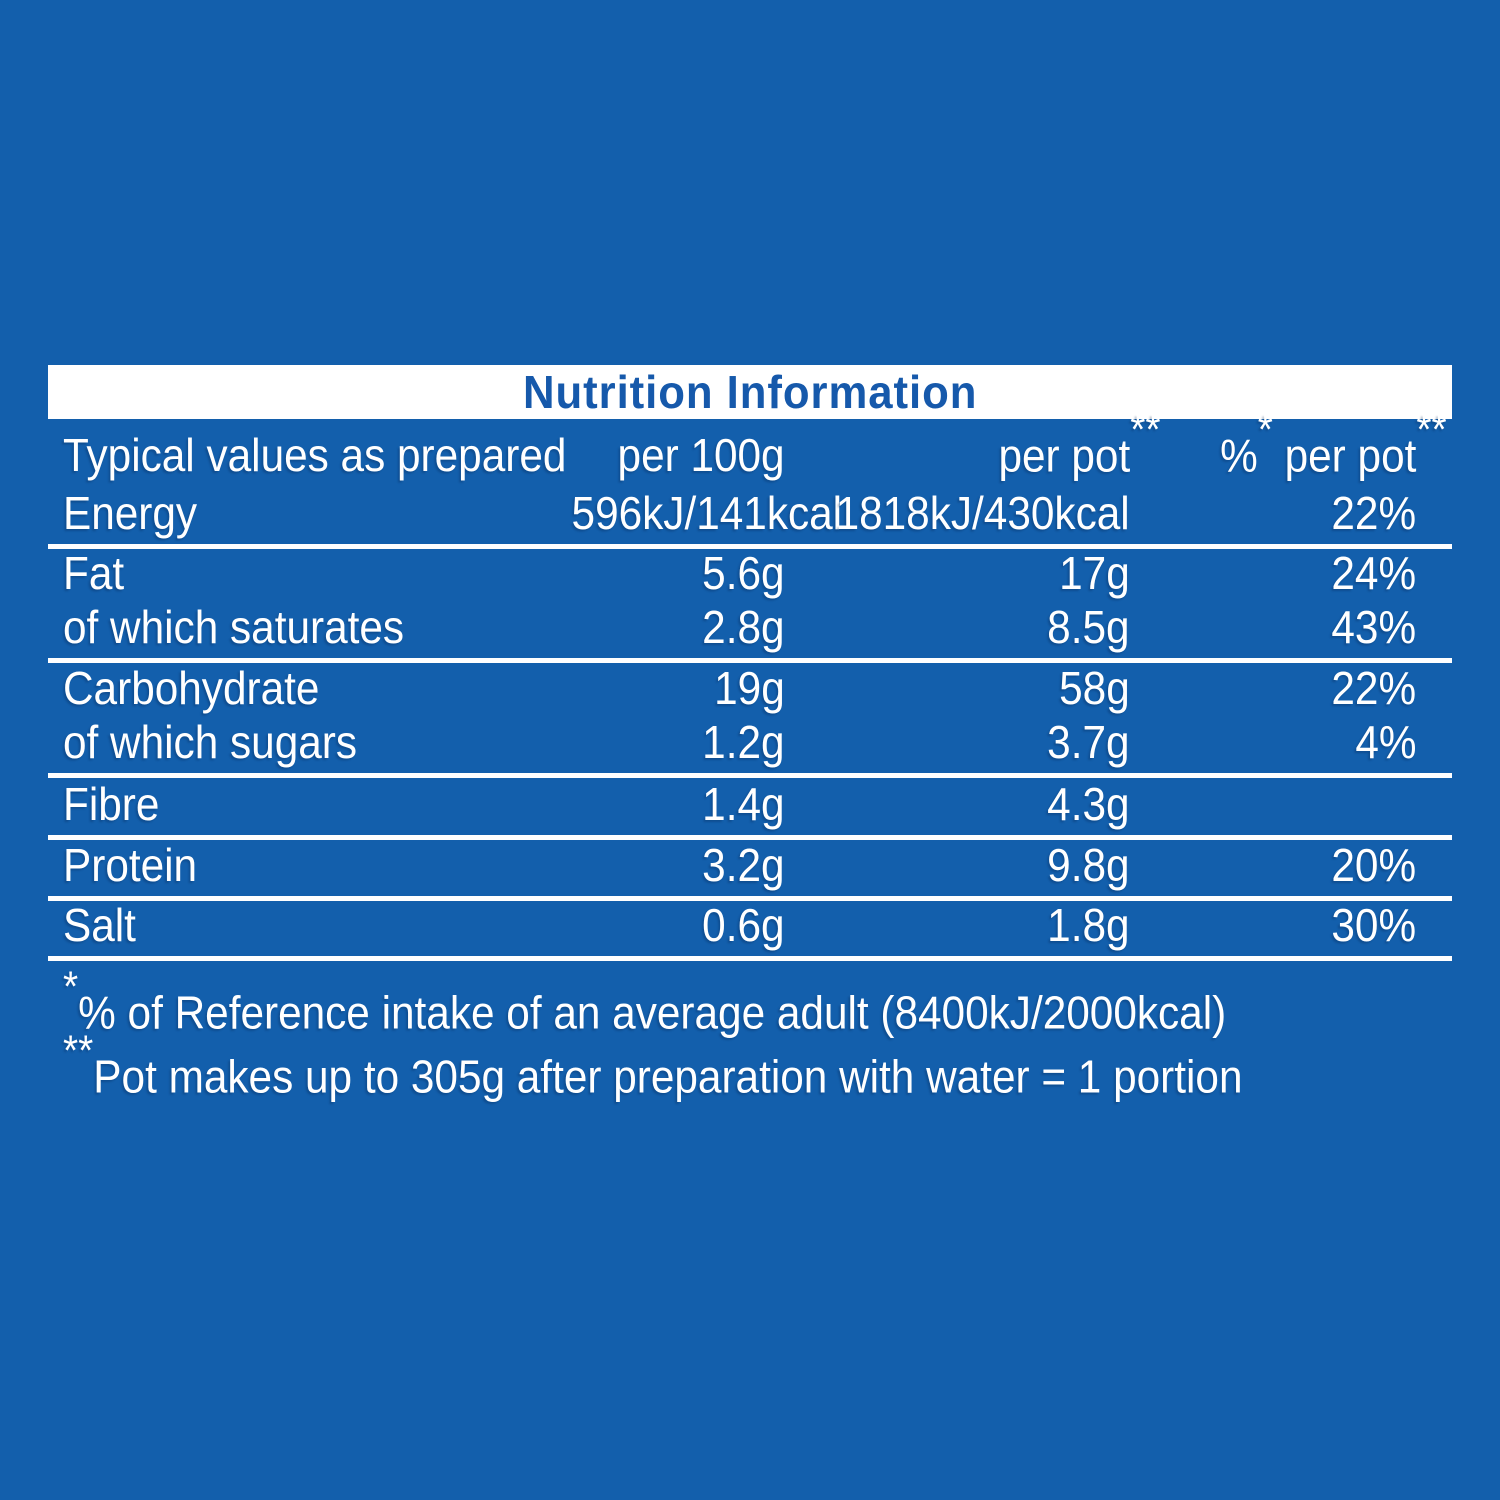 The image size is (1500, 1500). What do you see at coordinates (1088, 864) in the screenshot?
I see `per-pot-value: 9.8g` at bounding box center [1088, 864].